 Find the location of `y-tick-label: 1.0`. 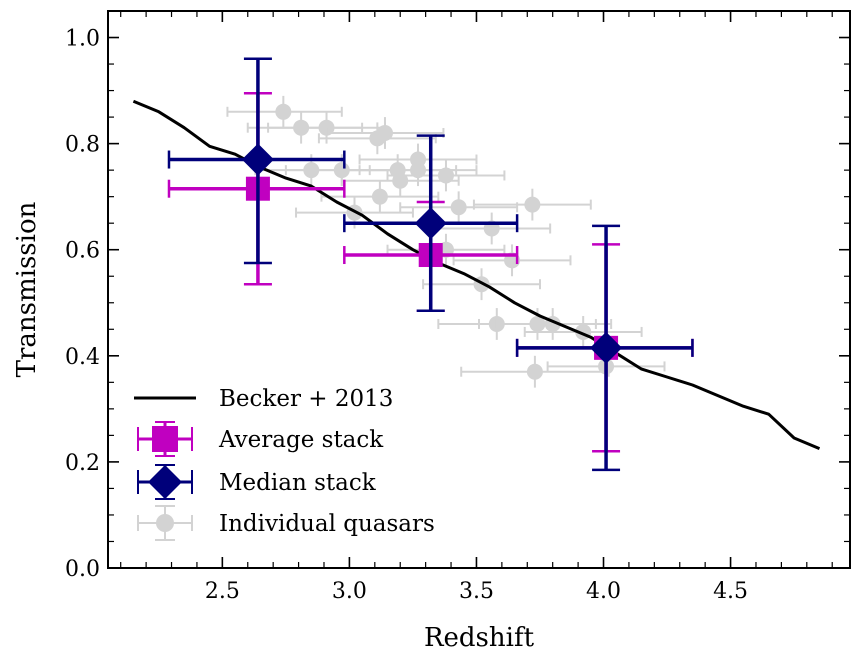

y-tick-label: 1.0 is located at coordinates (82, 39).